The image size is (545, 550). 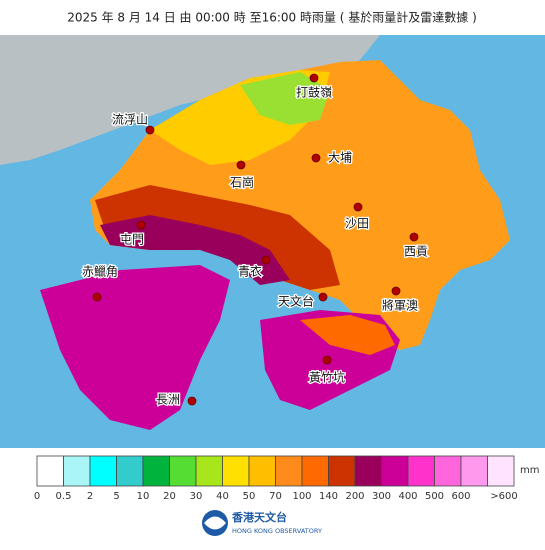 I want to click on legend-label: 10, so click(x=143, y=496).